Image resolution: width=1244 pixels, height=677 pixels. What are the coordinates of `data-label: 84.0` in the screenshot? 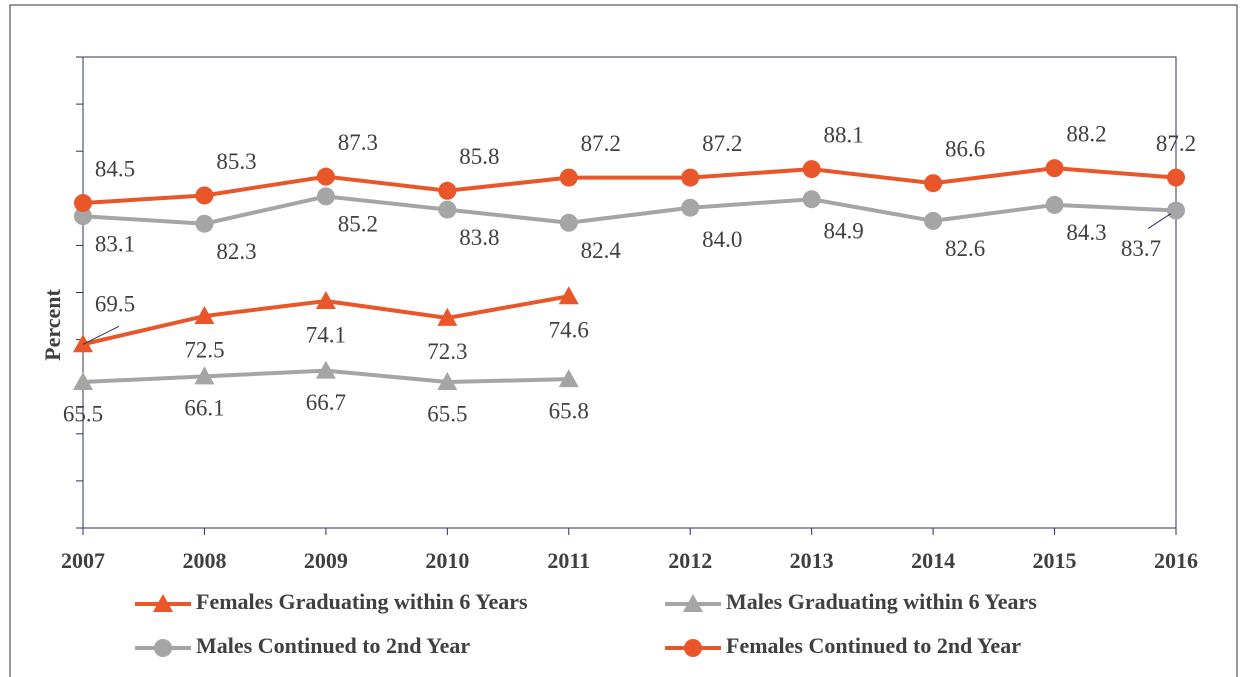 It's located at (722, 239).